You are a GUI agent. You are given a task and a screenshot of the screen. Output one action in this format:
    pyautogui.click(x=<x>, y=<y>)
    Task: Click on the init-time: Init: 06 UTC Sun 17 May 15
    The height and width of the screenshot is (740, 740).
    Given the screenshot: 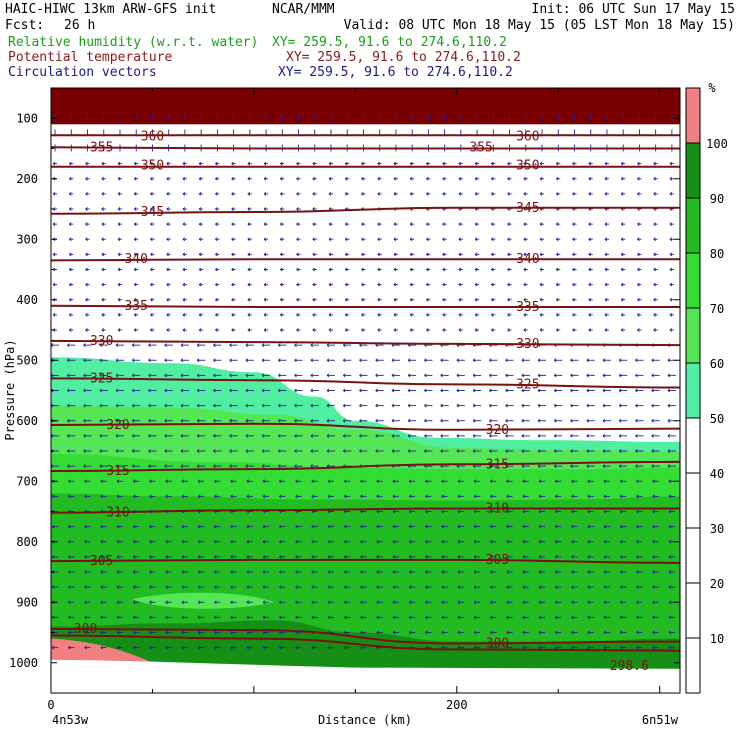 What is the action you would take?
    pyautogui.click(x=634, y=9)
    